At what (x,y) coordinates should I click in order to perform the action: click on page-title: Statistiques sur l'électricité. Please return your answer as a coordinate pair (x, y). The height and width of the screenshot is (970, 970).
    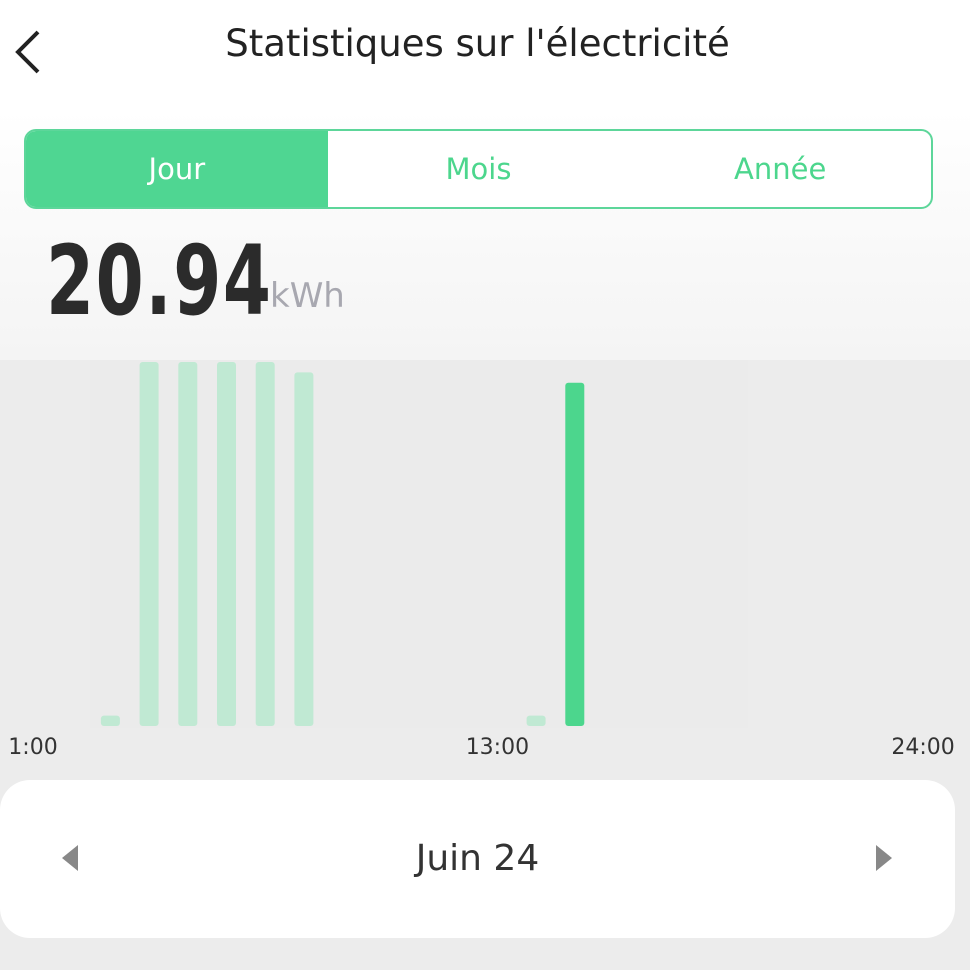
    Looking at the image, I should click on (477, 43).